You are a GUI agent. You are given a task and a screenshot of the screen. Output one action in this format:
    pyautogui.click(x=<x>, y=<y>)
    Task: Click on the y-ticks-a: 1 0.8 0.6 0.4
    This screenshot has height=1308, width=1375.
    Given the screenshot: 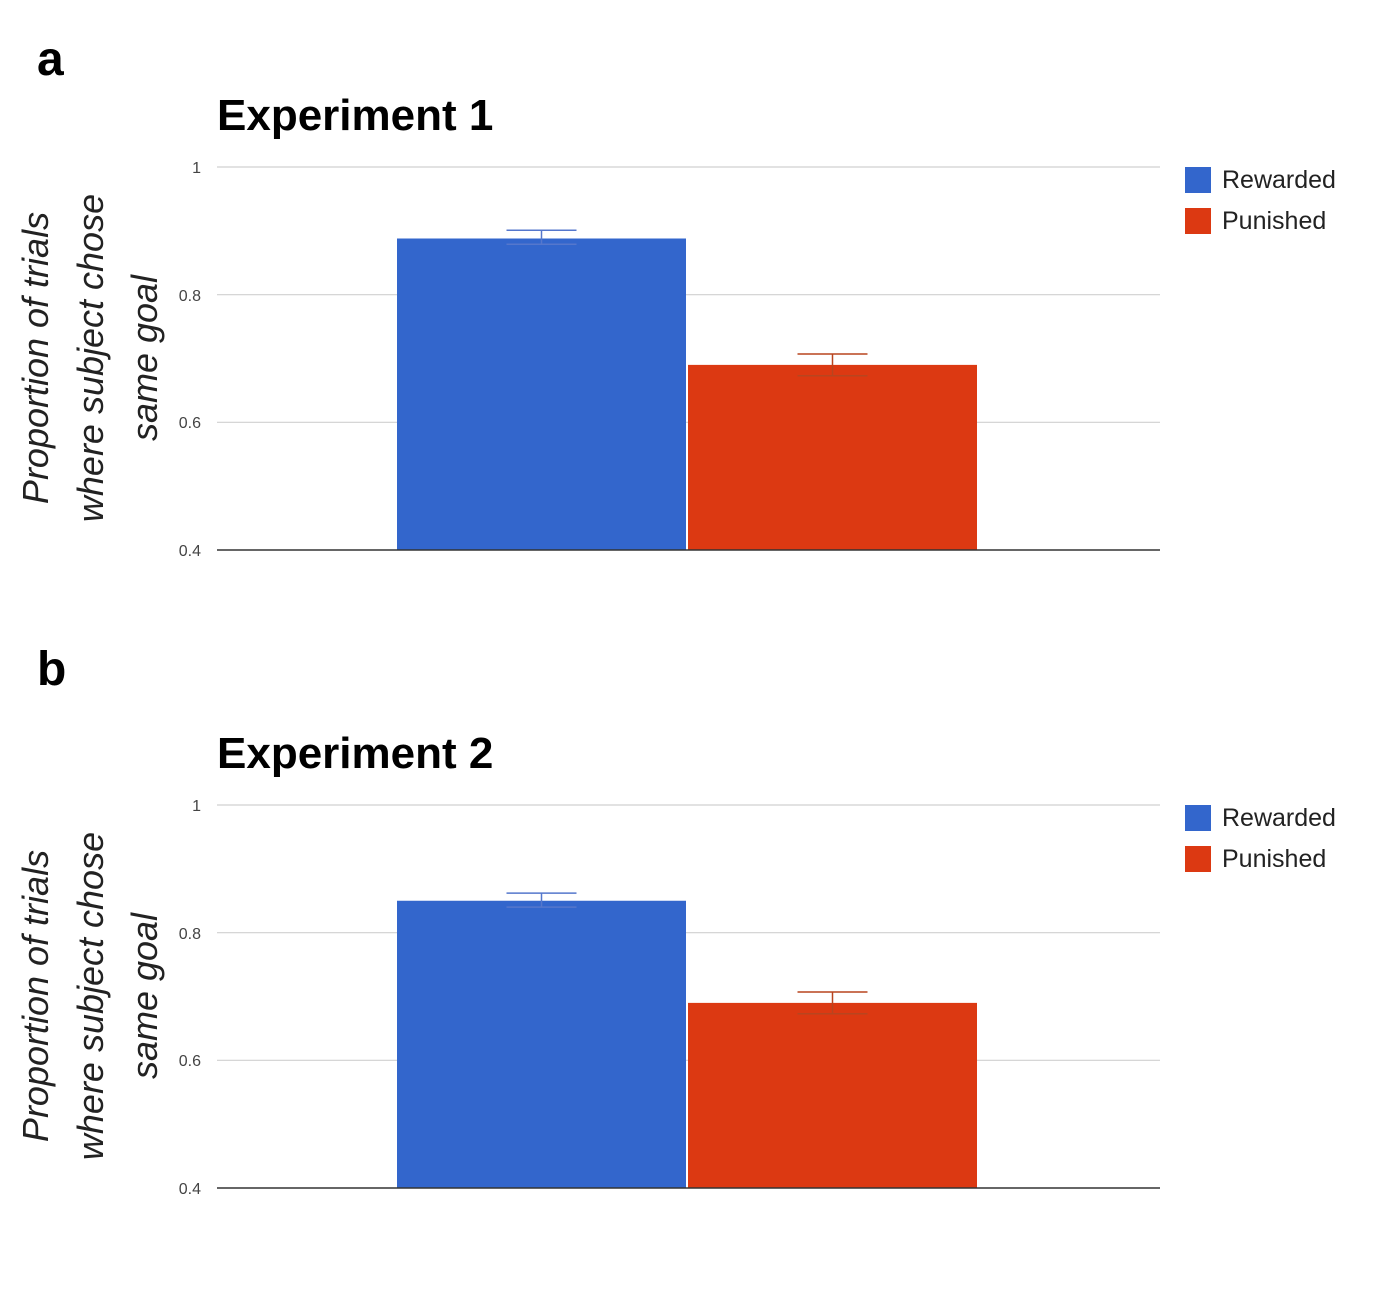 What is the action you would take?
    pyautogui.click(x=190, y=360)
    